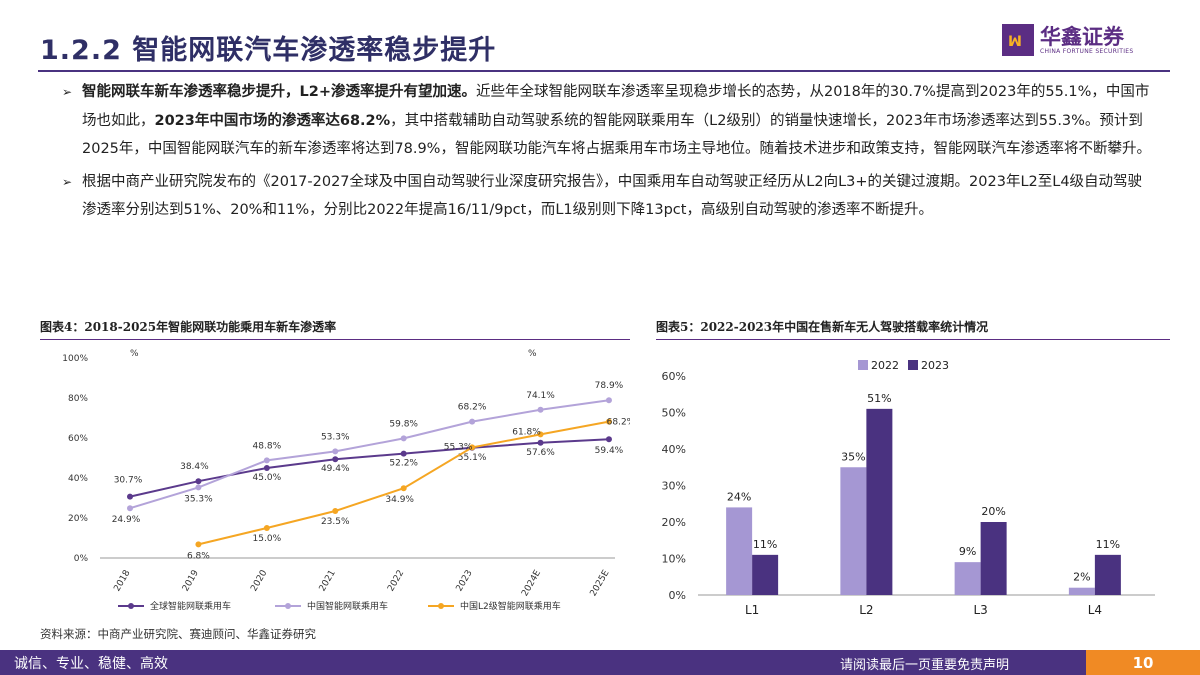 This screenshot has width=1200, height=675. What do you see at coordinates (122, 580) in the screenshot?
I see `x-tick-label: 2018` at bounding box center [122, 580].